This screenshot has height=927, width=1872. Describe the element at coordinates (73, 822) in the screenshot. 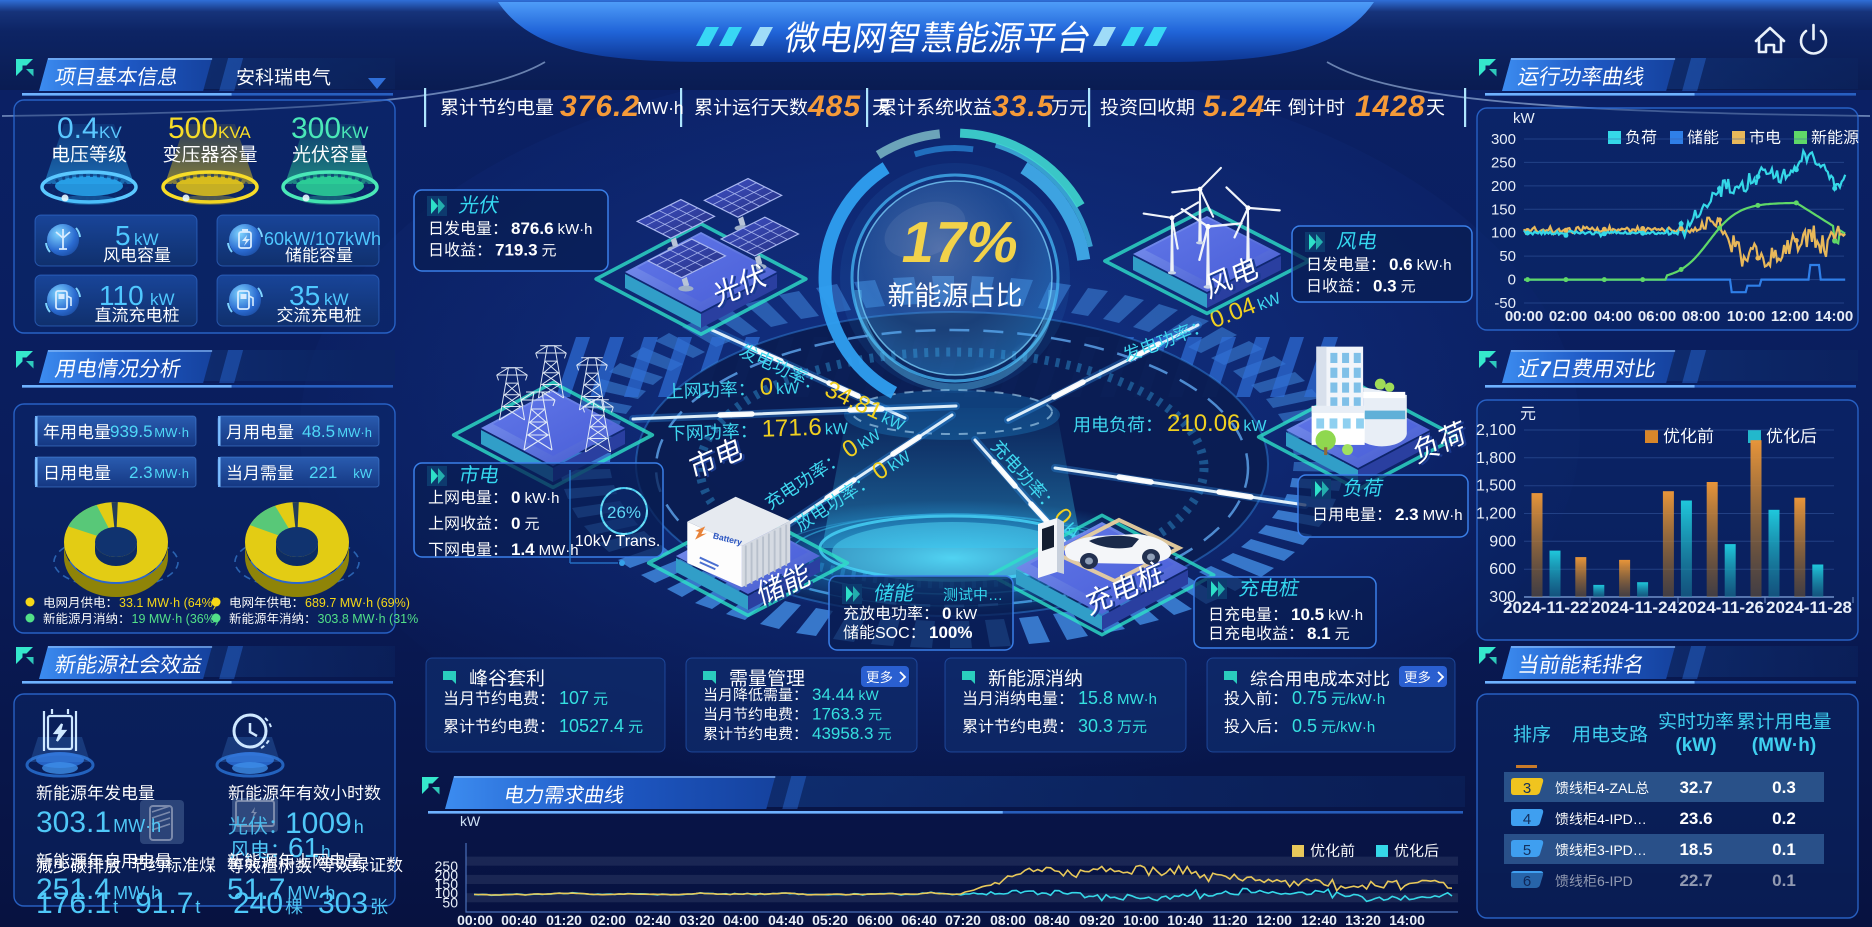

I see `svg-text: 303.1` at that location.